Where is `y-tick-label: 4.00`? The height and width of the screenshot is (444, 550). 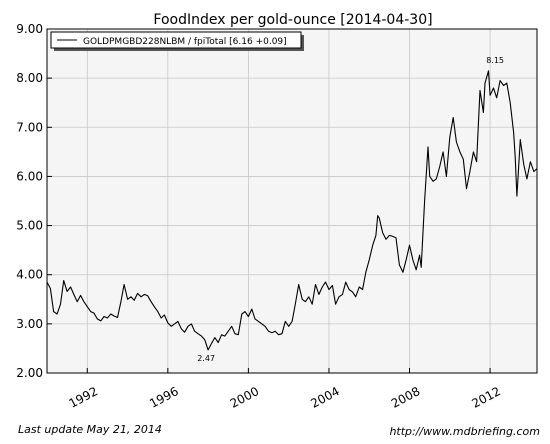 y-tick-label: 4.00 is located at coordinates (29, 275).